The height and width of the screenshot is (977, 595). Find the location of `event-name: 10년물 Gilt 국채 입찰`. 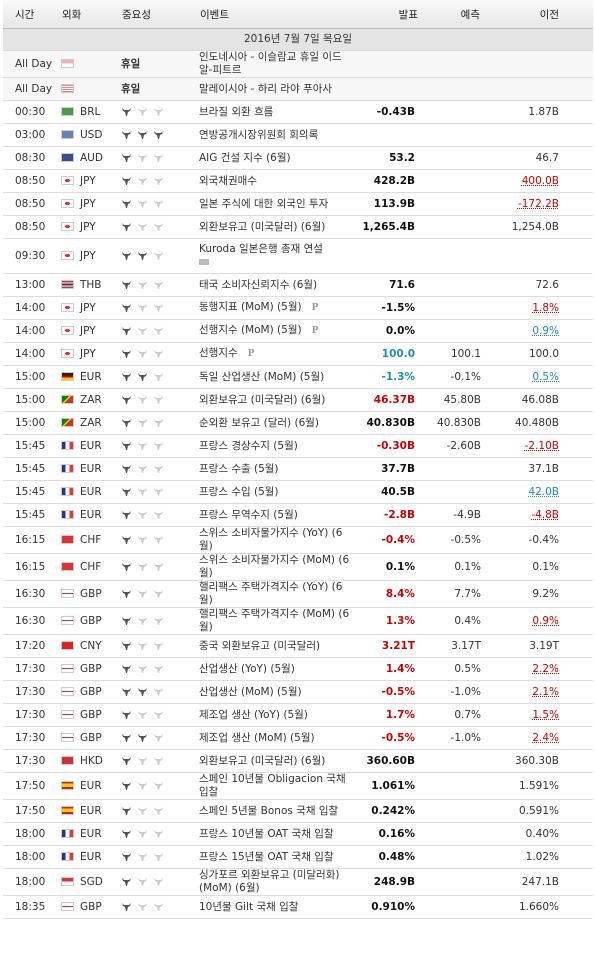

event-name: 10년물 Gilt 국채 입찰 is located at coordinates (249, 906).